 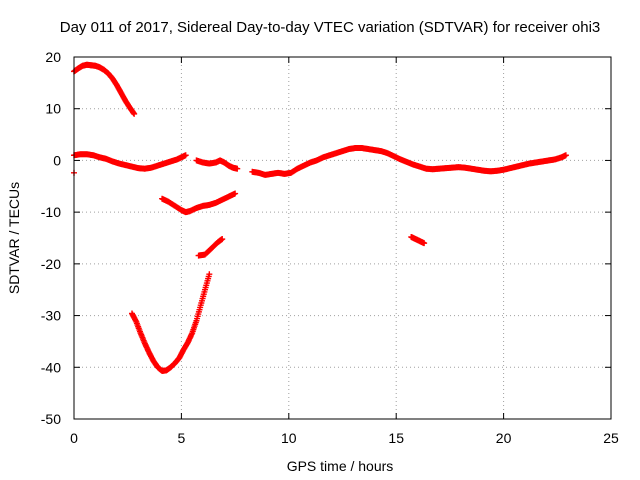 What do you see at coordinates (51, 264) in the screenshot?
I see `y-tick-label: -20` at bounding box center [51, 264].